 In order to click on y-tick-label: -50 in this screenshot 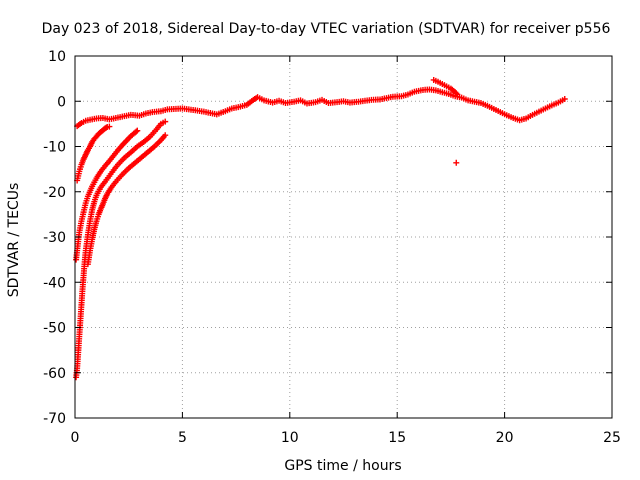, I will do `click(54, 329)`.